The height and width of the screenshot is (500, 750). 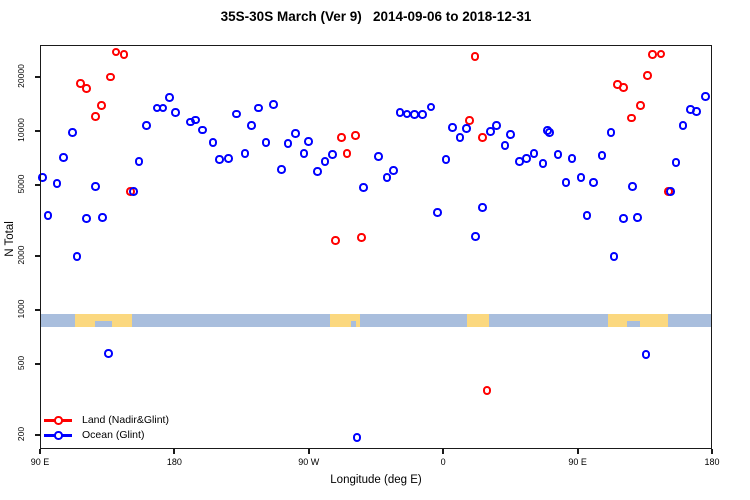 What do you see at coordinates (308, 451) in the screenshot?
I see `x-tick-90-w` at bounding box center [308, 451].